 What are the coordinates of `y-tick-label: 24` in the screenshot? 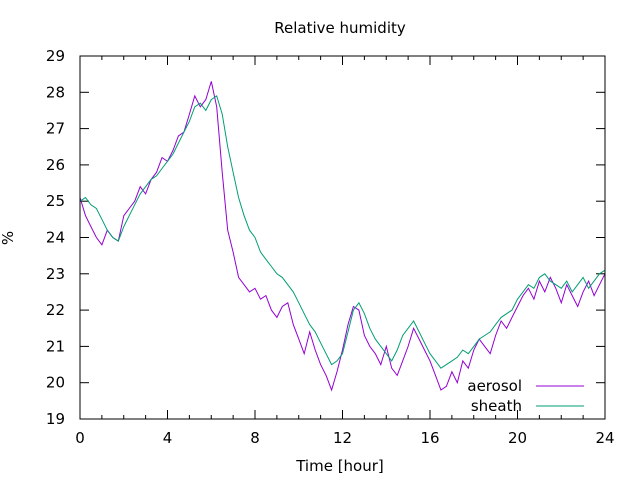 It's located at (55, 238).